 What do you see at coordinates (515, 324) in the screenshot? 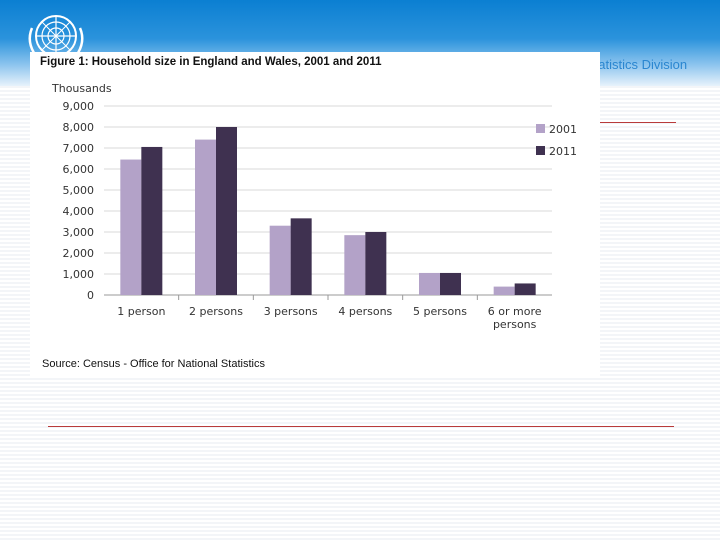
I see `x-tick-label: persons` at bounding box center [515, 324].